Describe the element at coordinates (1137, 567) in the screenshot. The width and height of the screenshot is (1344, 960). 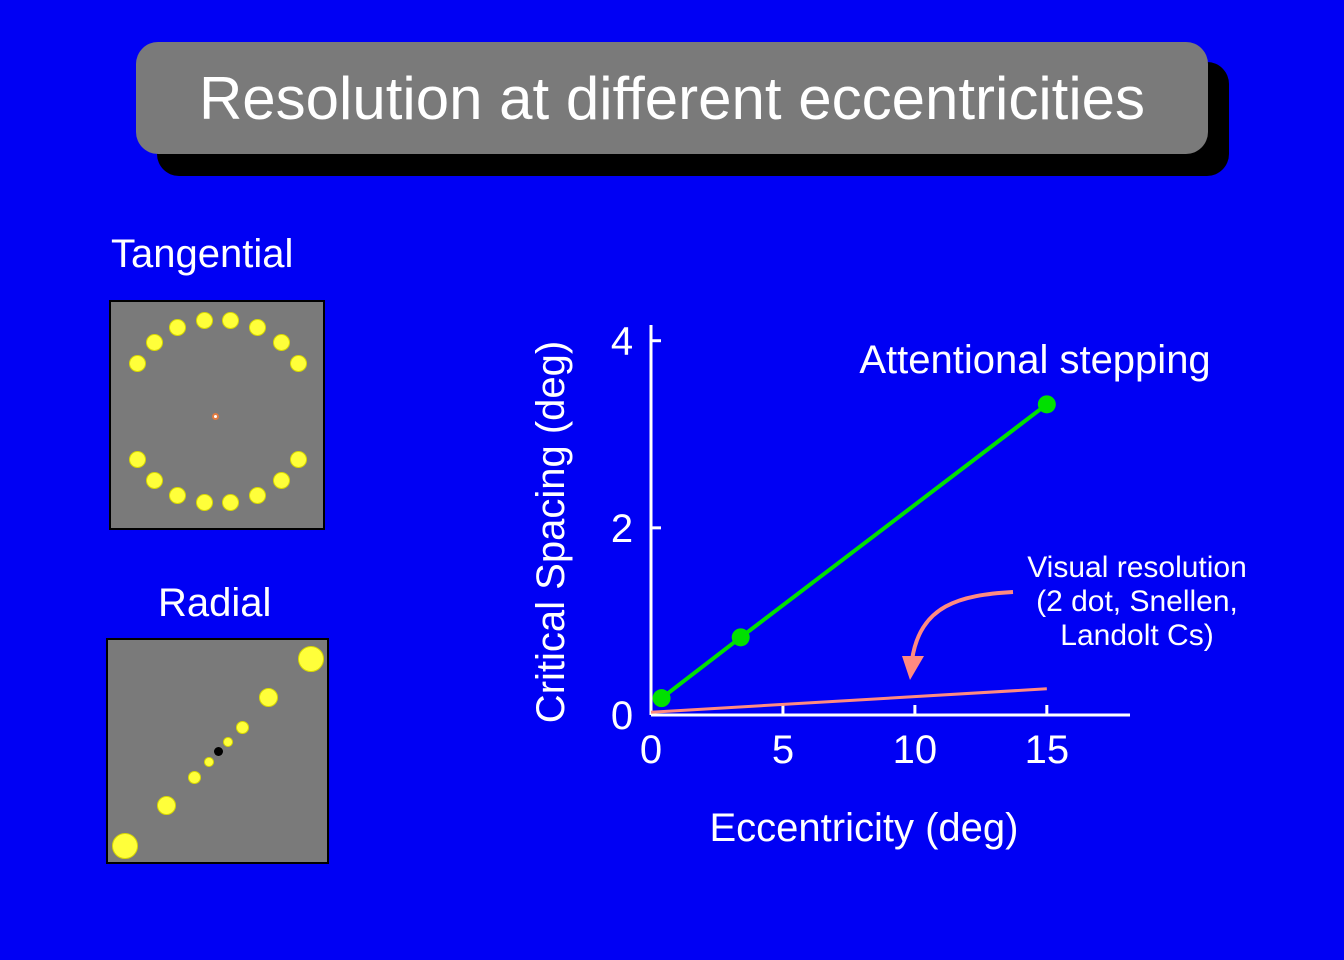
I see `visual-resolution-label: Visual resolution` at that location.